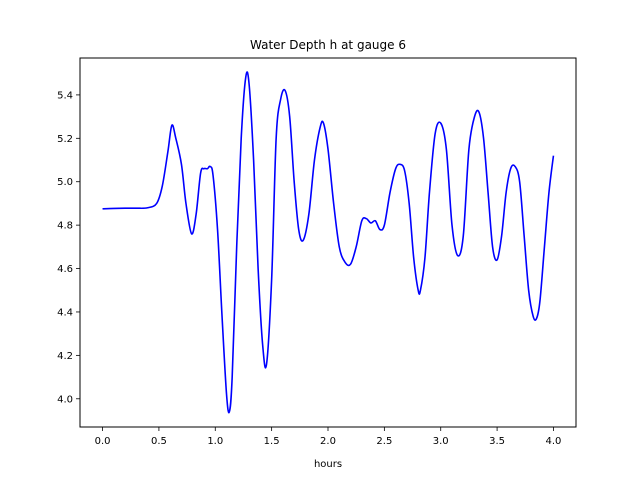  Describe the element at coordinates (65, 269) in the screenshot. I see `y-tick-label: 4.6` at that location.